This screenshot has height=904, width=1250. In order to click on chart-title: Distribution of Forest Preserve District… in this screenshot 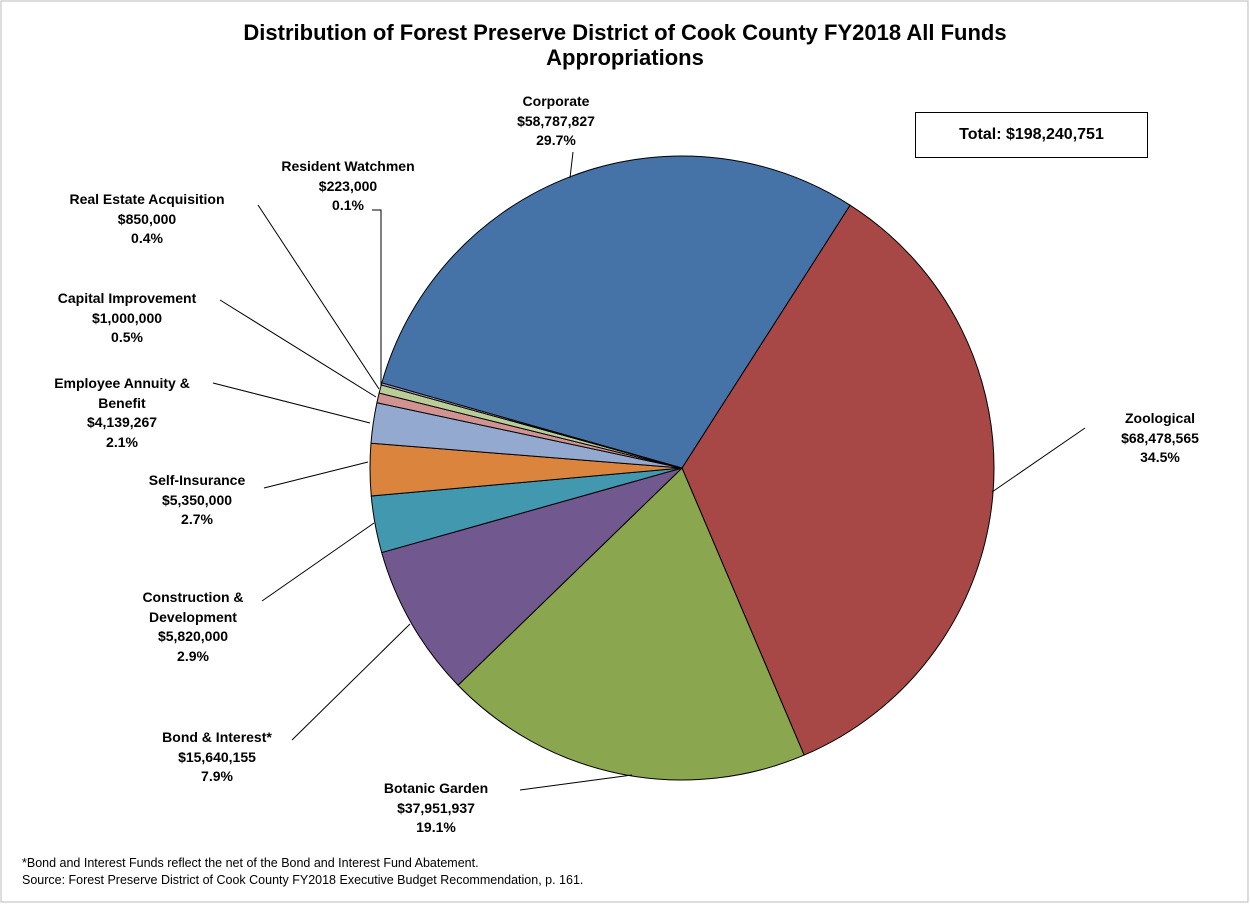, I will do `click(625, 45)`.